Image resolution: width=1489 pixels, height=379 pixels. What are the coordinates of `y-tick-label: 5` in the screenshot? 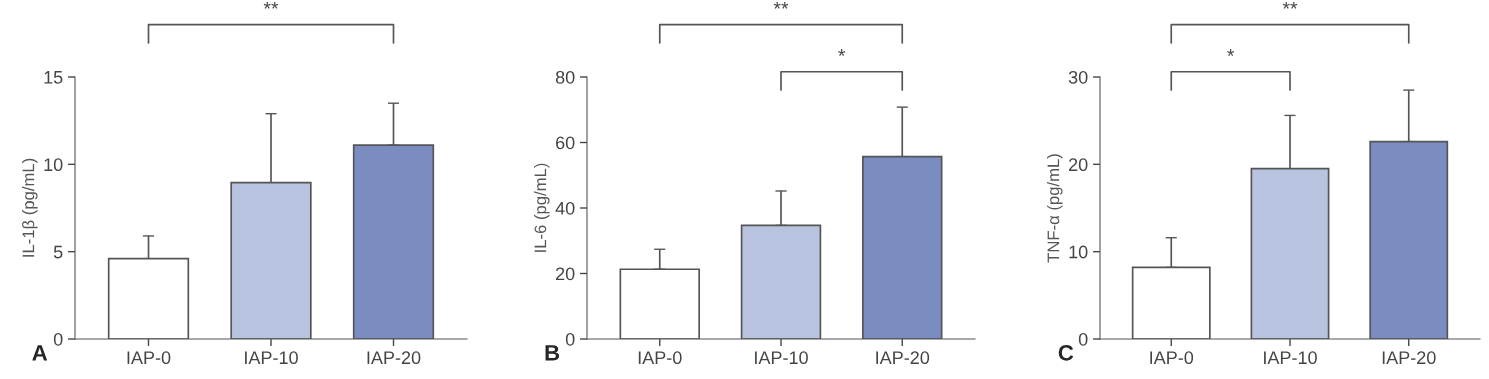 It's located at (58, 252).